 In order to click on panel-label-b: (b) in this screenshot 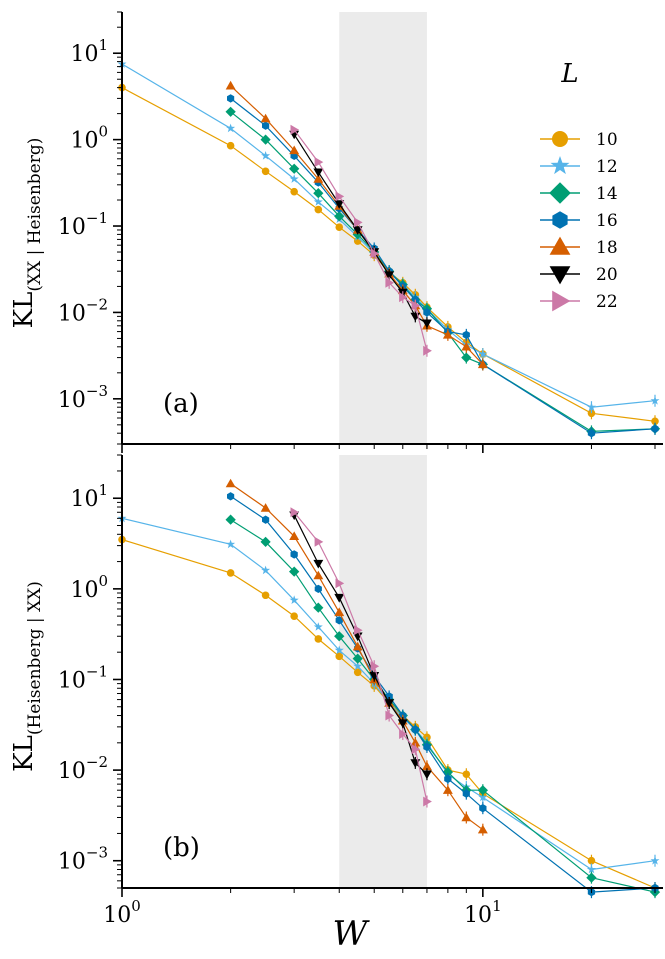, I will do `click(181, 848)`.